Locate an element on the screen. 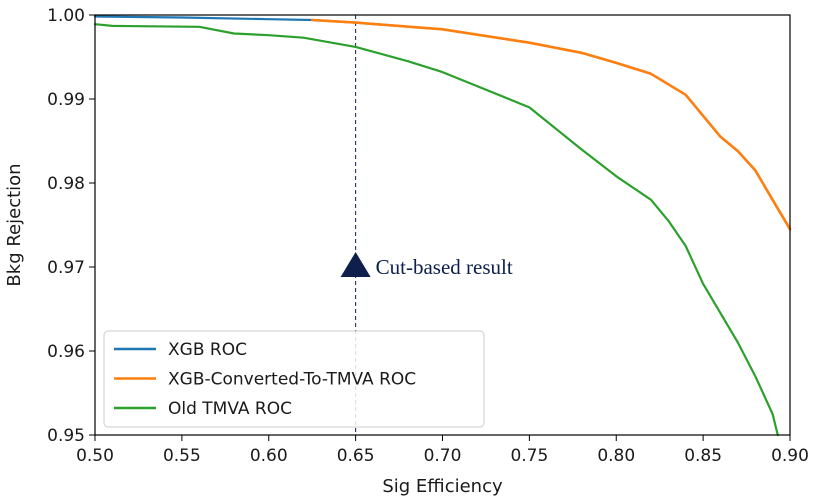 The height and width of the screenshot is (500, 818). y-axis-label: Bkg Rejection is located at coordinates (14, 224).